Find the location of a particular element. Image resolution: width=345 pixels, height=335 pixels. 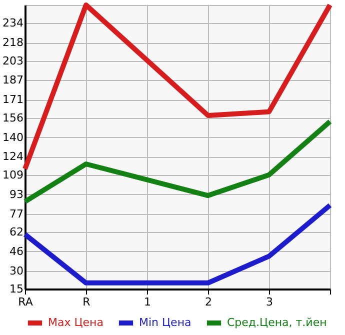

y-tick-label: 234 is located at coordinates (13, 23).